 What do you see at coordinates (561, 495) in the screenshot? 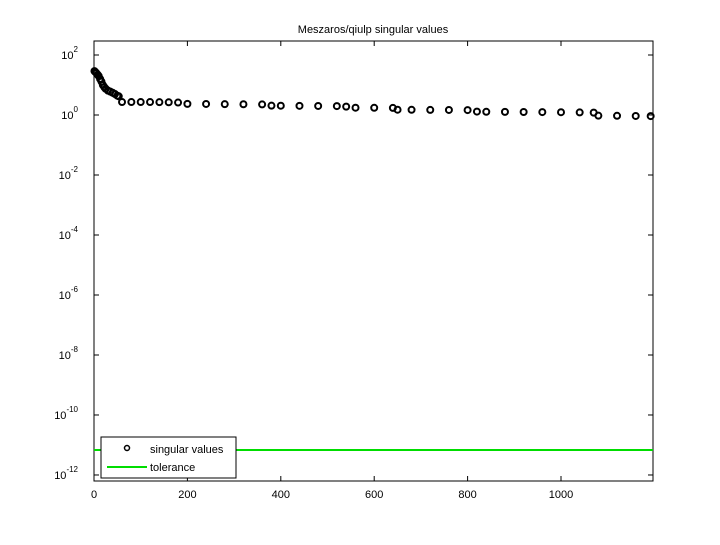
I see `x-tick-label: 1000` at bounding box center [561, 495].